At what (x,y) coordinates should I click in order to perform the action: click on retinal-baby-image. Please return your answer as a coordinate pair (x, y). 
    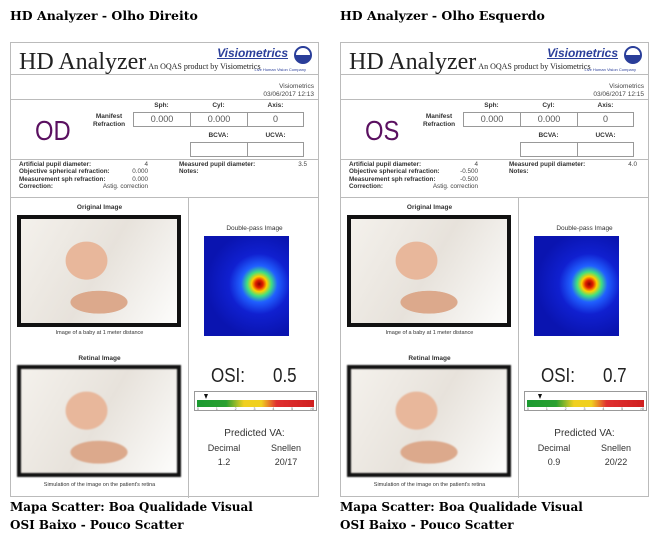
    Looking at the image, I should click on (99, 421).